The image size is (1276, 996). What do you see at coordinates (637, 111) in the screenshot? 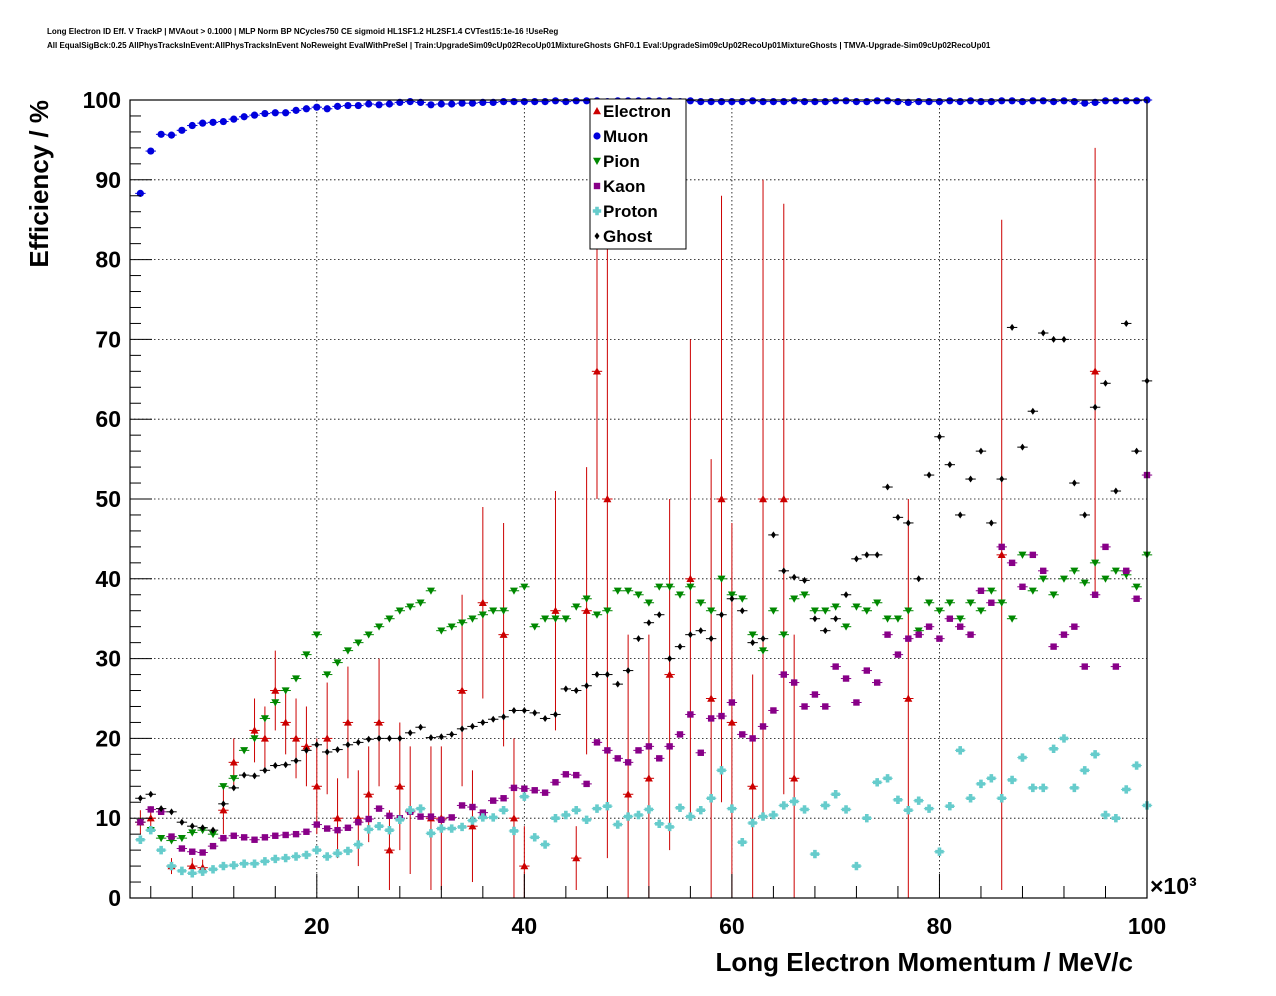
I see `legend-label: Electron` at bounding box center [637, 111].